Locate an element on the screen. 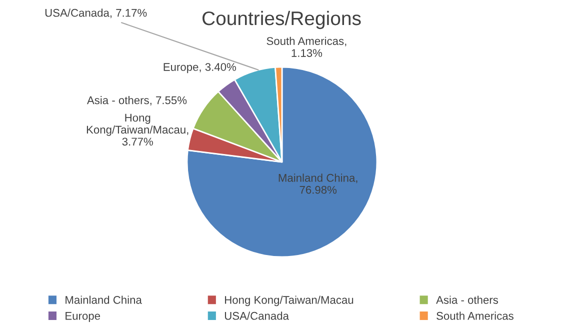  legend-label: USA/Canada is located at coordinates (256, 316).